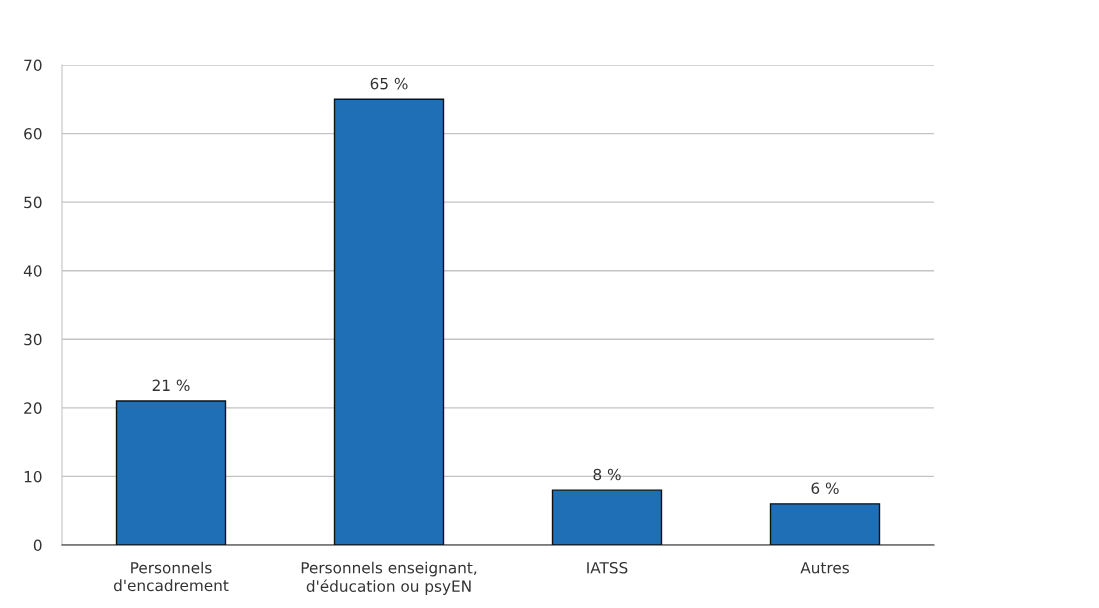 The image size is (1099, 608). Describe the element at coordinates (389, 578) in the screenshot. I see `x-tick-label: Personnels enseignant, d'éducation ou psyEN` at that location.